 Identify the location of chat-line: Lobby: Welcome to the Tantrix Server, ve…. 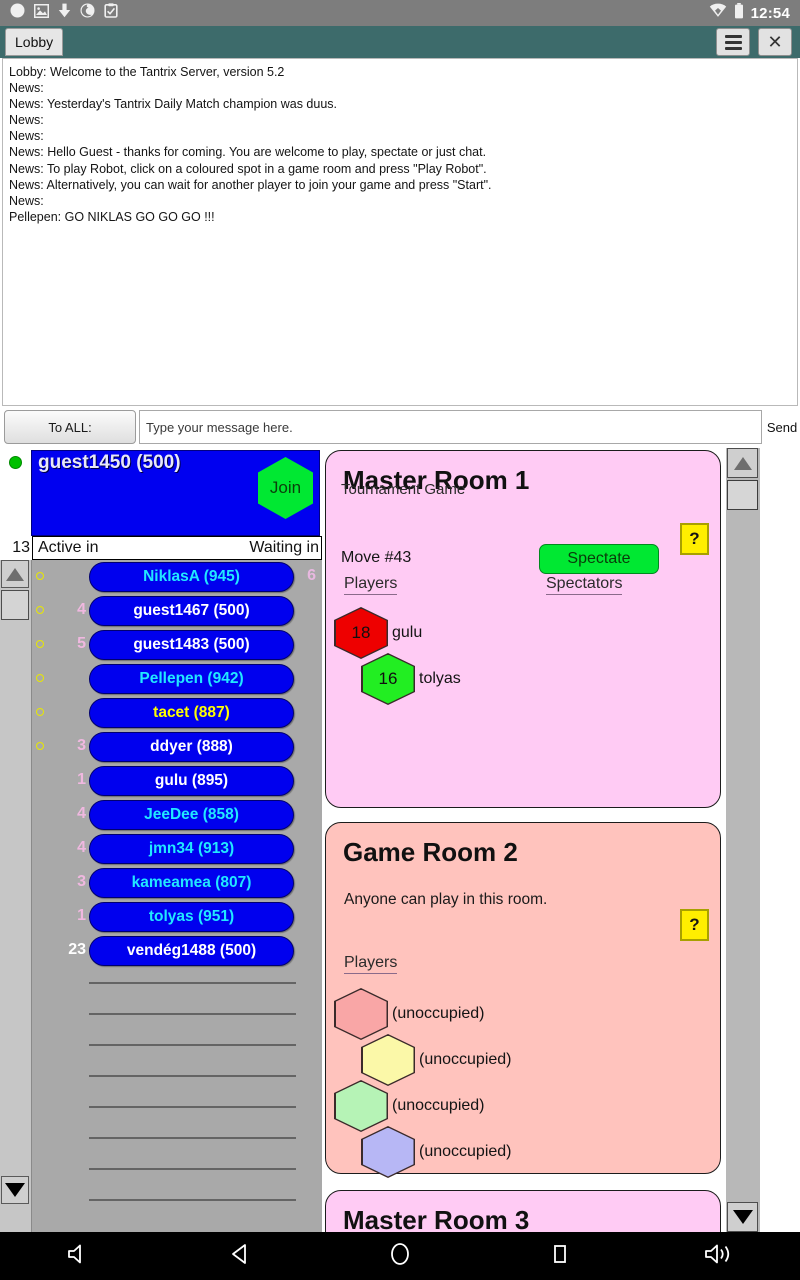
(147, 72).